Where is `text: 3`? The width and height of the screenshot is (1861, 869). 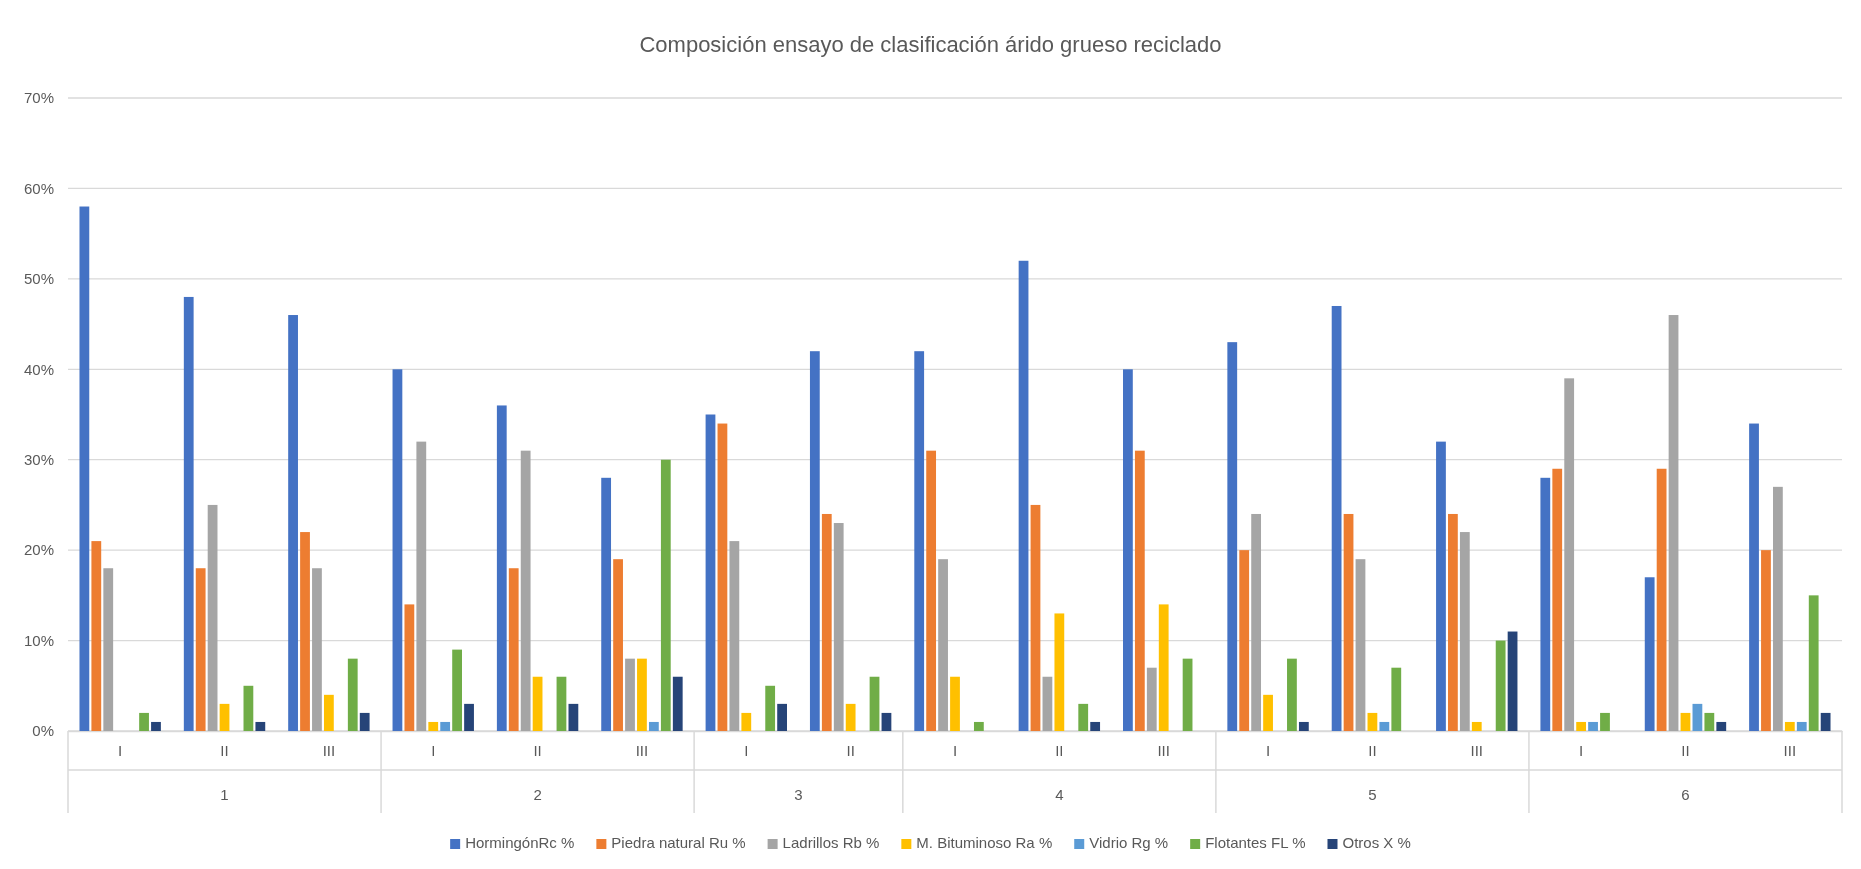
text: 3 is located at coordinates (798, 794).